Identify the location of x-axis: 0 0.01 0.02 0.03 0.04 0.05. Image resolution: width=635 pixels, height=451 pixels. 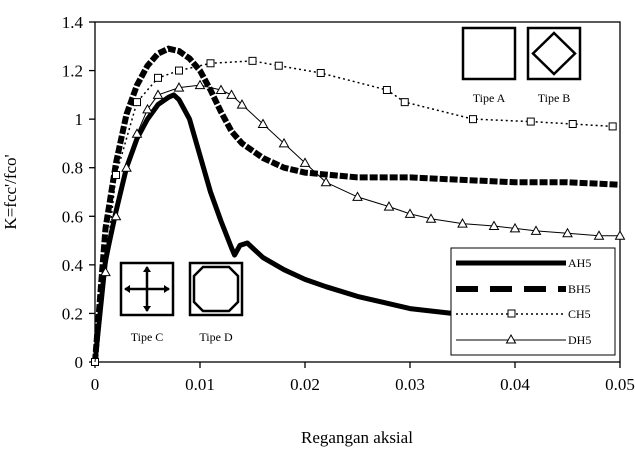
(363, 378).